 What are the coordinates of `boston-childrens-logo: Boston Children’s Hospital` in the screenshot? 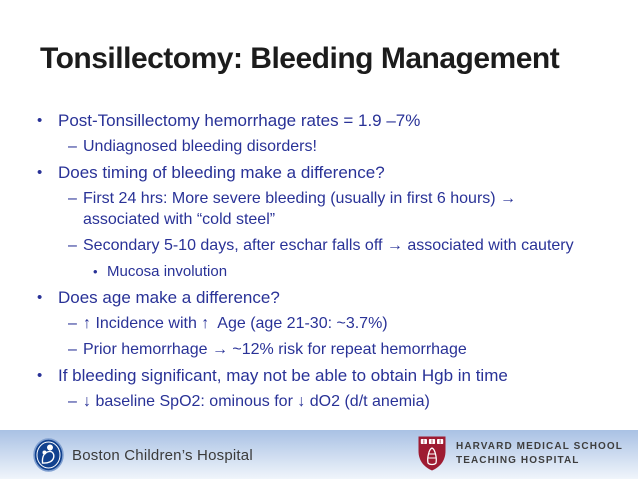 It's located at (143, 455).